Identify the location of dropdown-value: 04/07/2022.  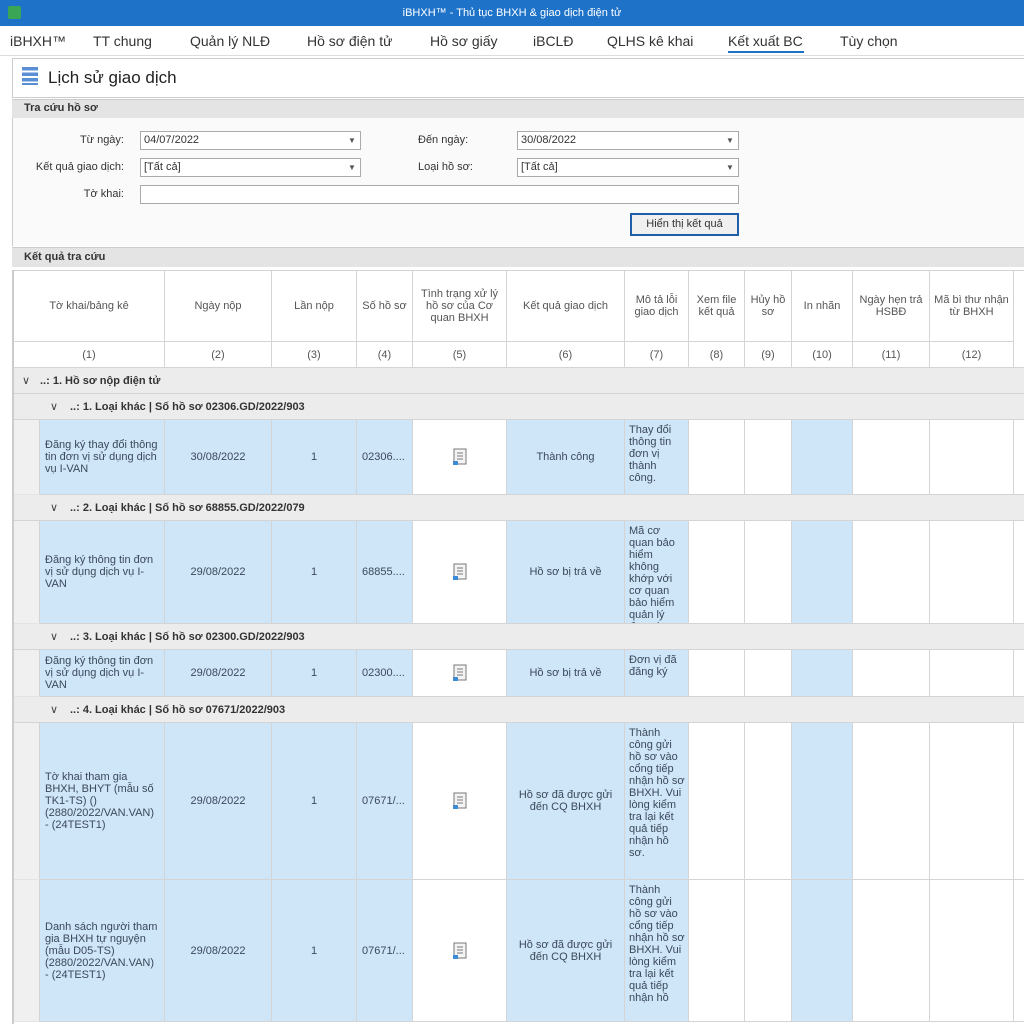
(172, 140).